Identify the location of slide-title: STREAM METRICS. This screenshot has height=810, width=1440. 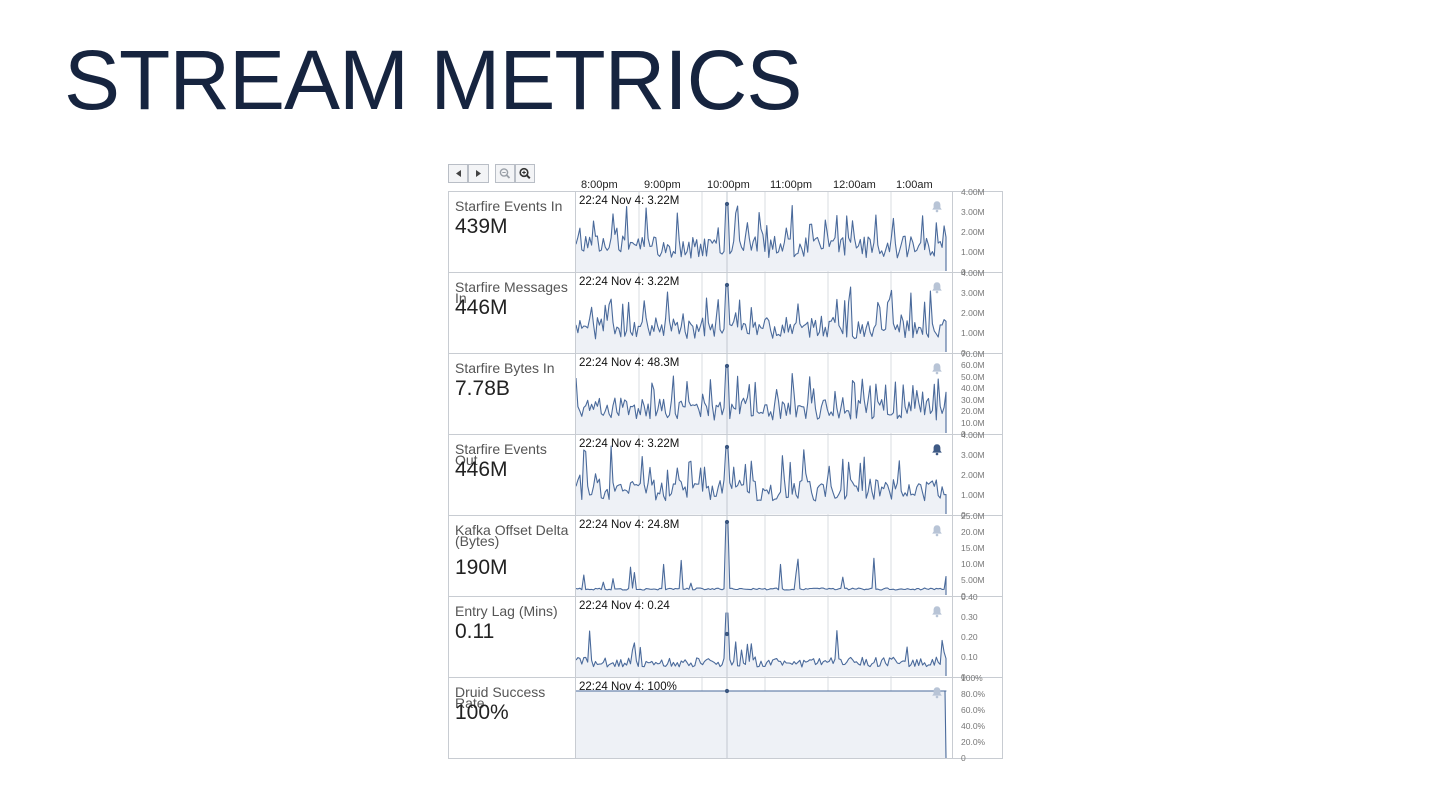
(433, 80).